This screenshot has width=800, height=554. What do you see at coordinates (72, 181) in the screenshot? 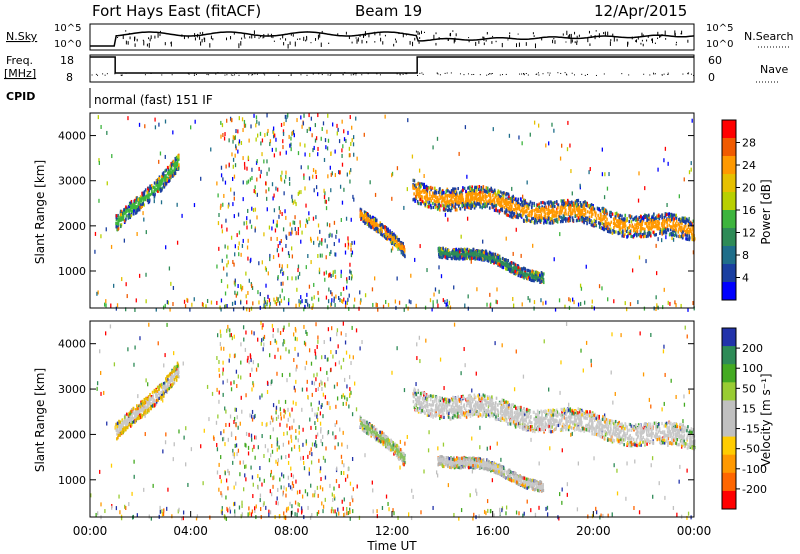
I see `y-tick-label: 3000` at bounding box center [72, 181].